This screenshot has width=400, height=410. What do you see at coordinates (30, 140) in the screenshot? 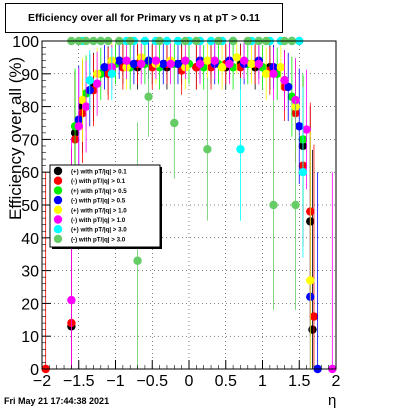
I see `y-tick-label: 70` at bounding box center [30, 140].